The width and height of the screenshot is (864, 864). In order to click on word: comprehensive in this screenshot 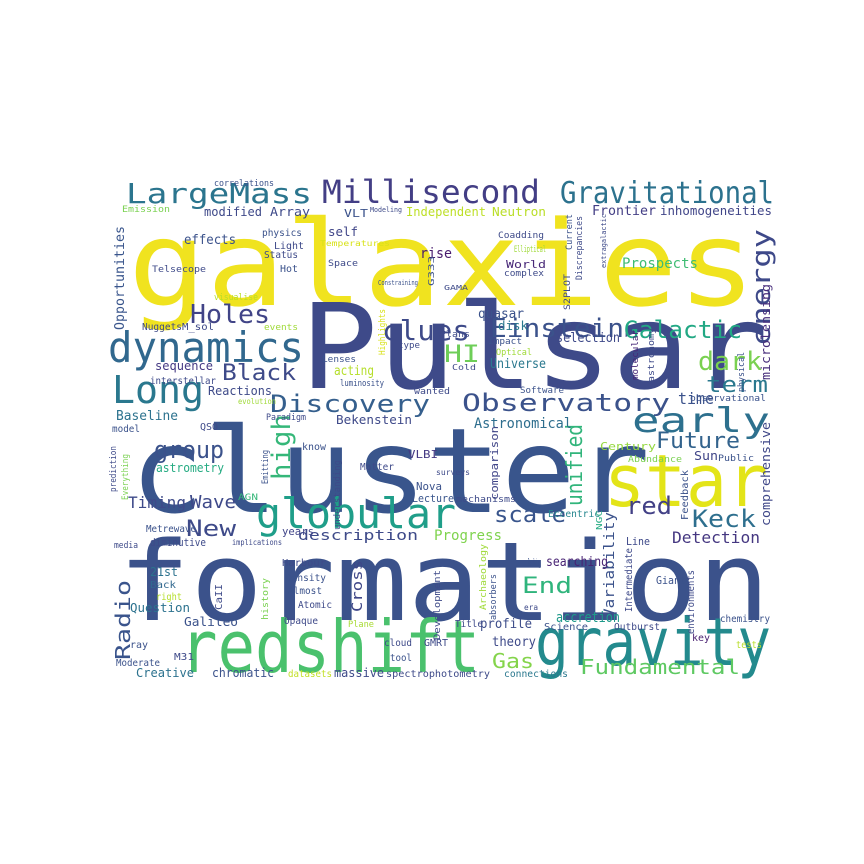, I will do `click(766, 474)`.